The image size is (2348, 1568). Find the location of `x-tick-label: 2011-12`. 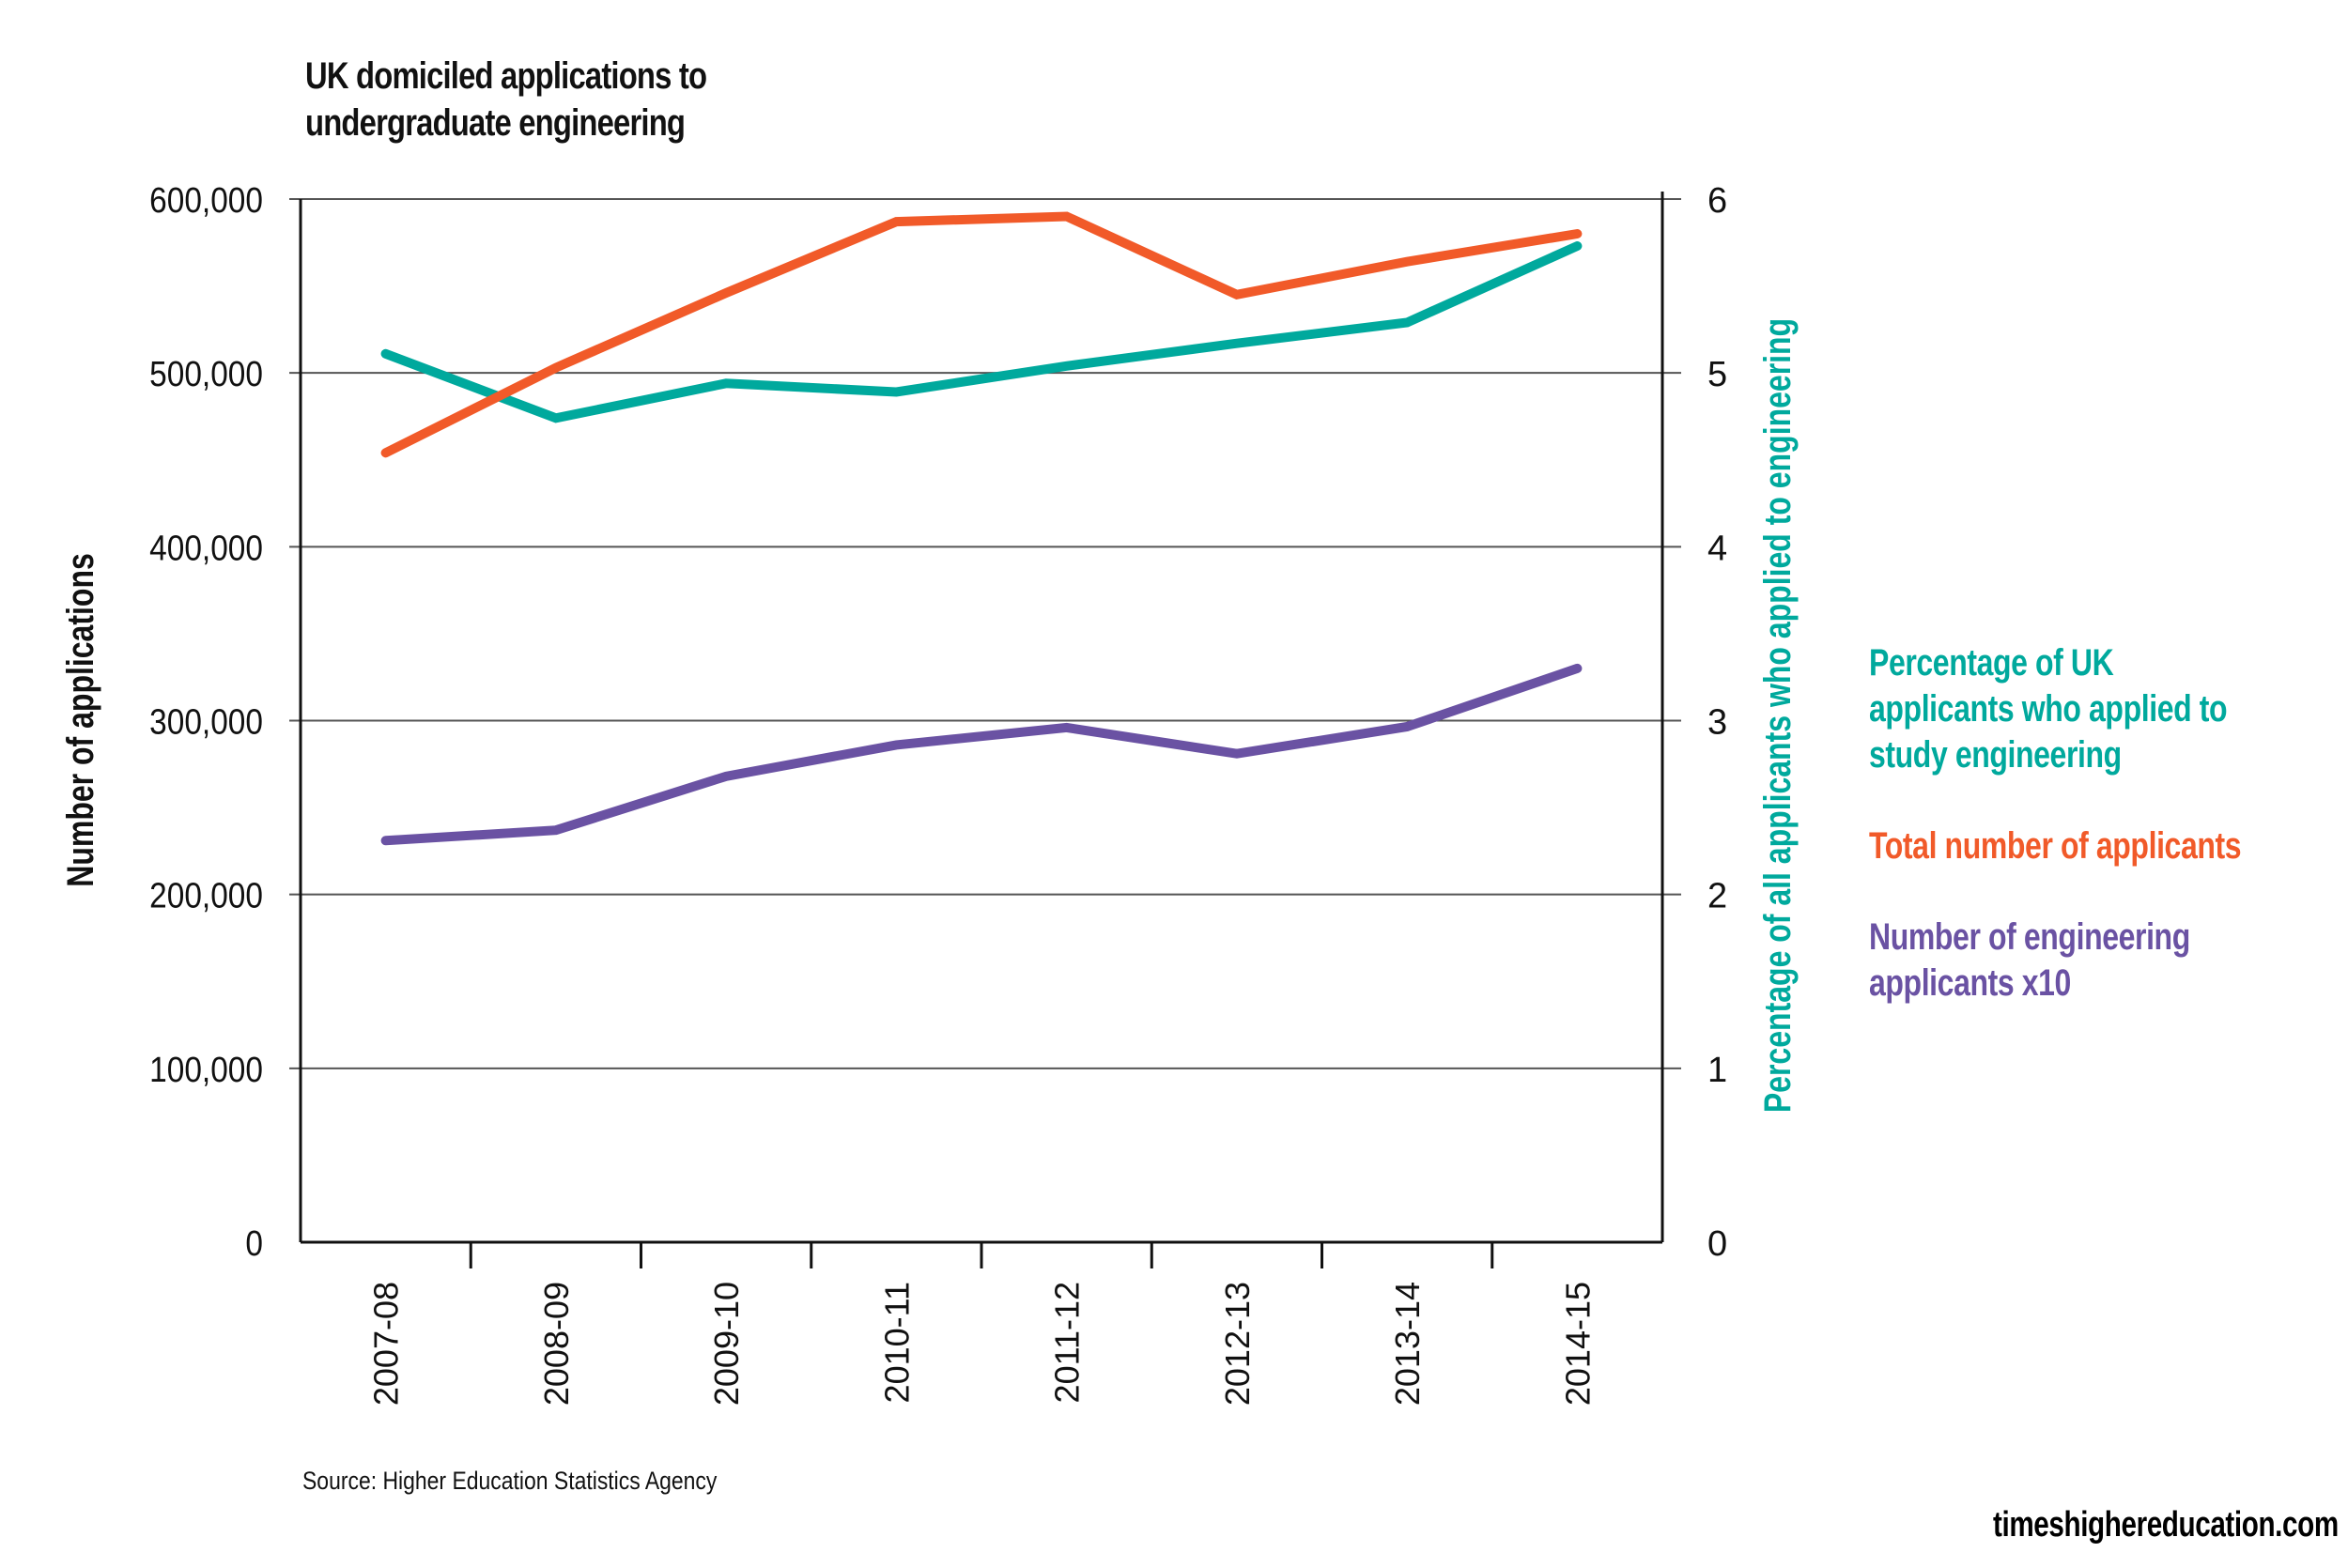

x-tick-label: 2011-12 is located at coordinates (1067, 1343).